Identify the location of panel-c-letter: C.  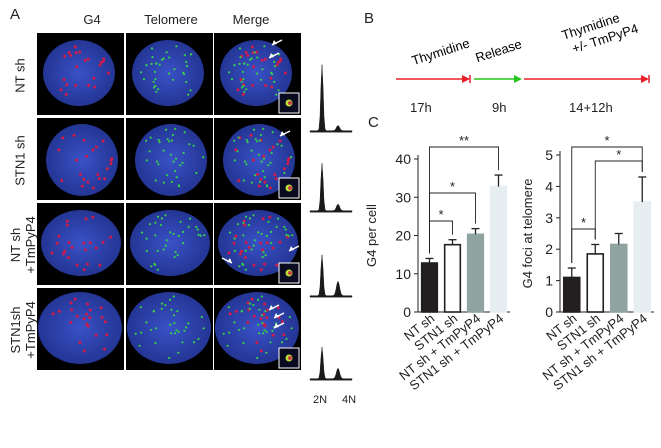
(373, 122).